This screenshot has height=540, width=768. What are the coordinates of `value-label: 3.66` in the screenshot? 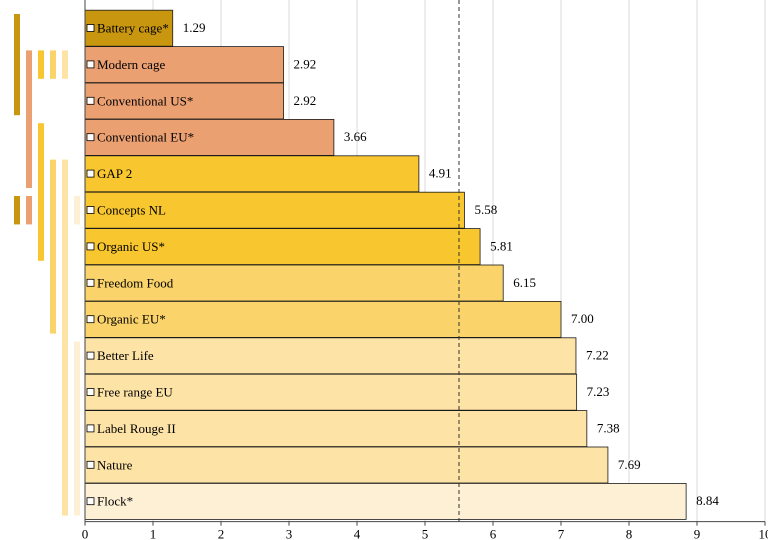 It's located at (355, 136).